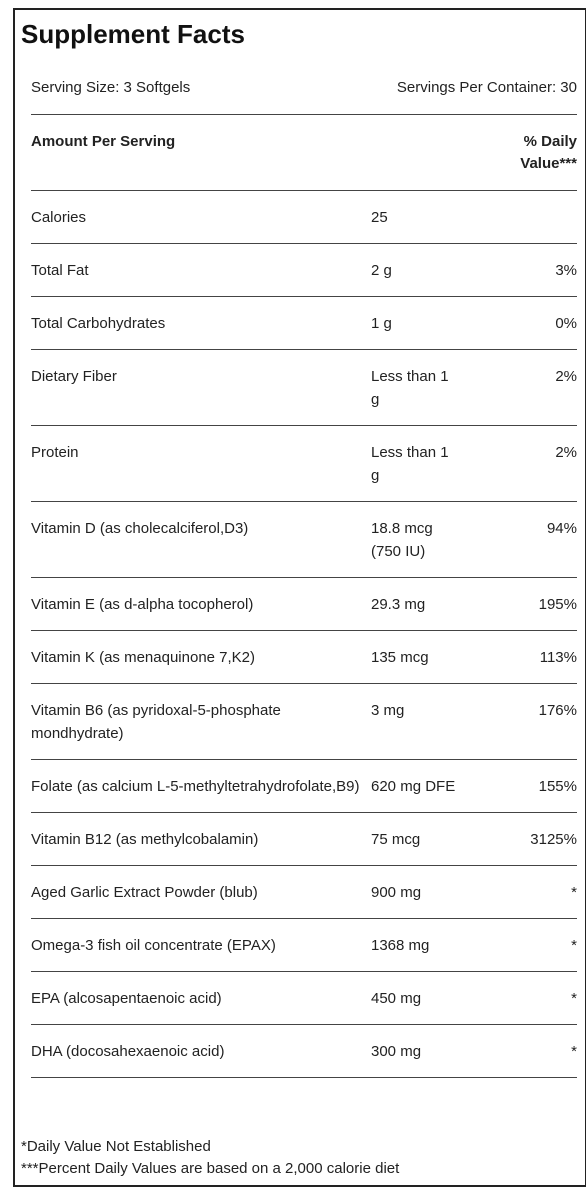 This screenshot has height=1189, width=588. Describe the element at coordinates (304, 270) in the screenshot. I see `nutrient-row: Total Fat 2 g 3%` at that location.